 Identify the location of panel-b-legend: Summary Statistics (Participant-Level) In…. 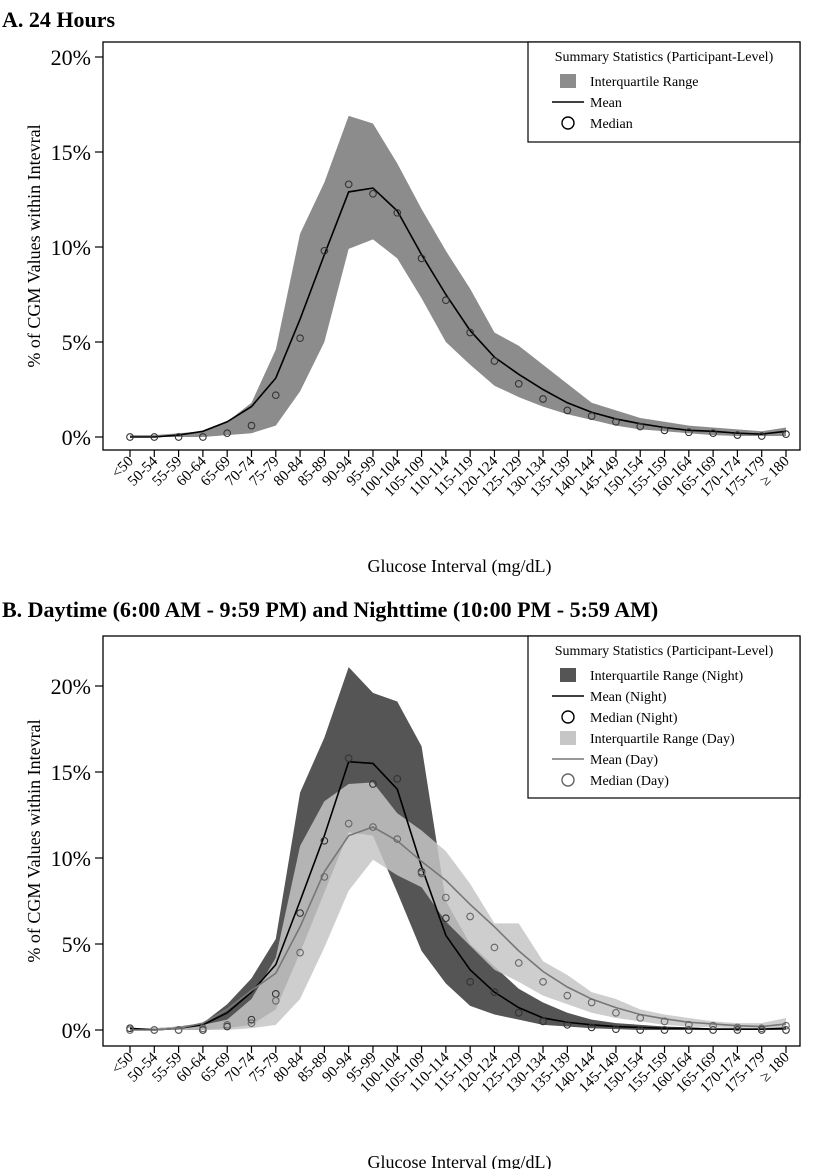
(664, 717).